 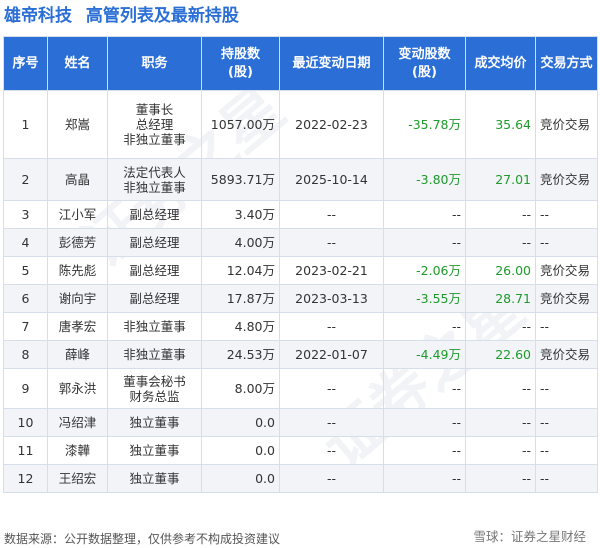 What do you see at coordinates (331, 298) in the screenshot?
I see `change-date: 2023-03-13` at bounding box center [331, 298].